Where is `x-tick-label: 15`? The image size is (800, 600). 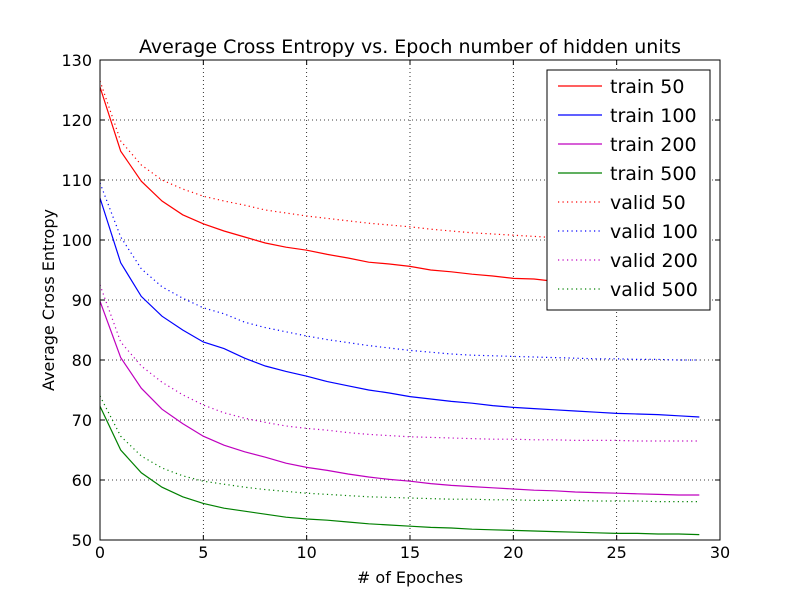 x-tick-label: 15 is located at coordinates (410, 552).